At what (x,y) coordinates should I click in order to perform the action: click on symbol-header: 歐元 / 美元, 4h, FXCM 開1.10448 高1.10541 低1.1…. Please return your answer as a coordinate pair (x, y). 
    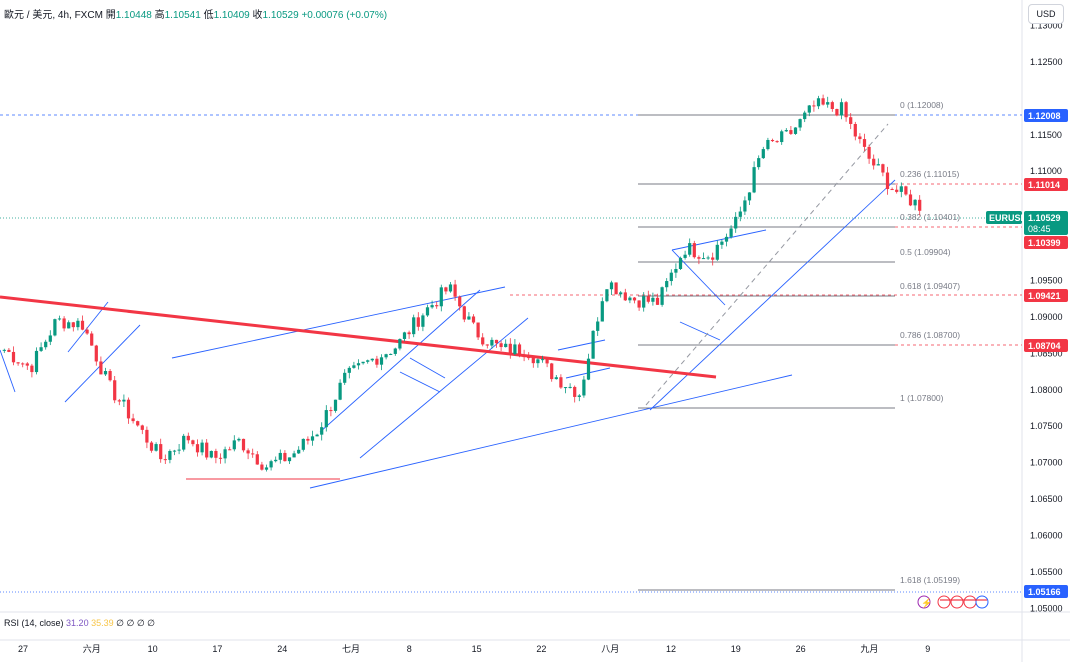
    Looking at the image, I should click on (196, 15).